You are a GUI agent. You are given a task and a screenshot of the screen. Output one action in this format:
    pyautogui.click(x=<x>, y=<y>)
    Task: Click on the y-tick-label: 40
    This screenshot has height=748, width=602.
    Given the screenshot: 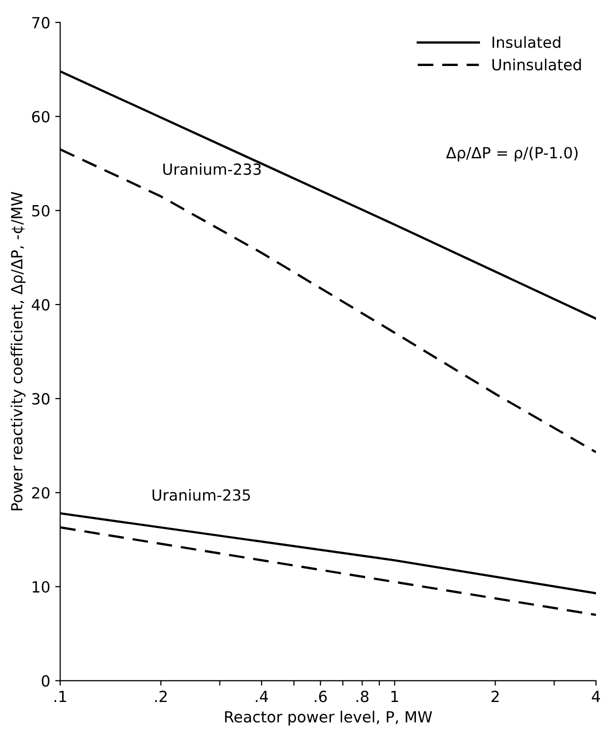 What is the action you would take?
    pyautogui.click(x=41, y=305)
    